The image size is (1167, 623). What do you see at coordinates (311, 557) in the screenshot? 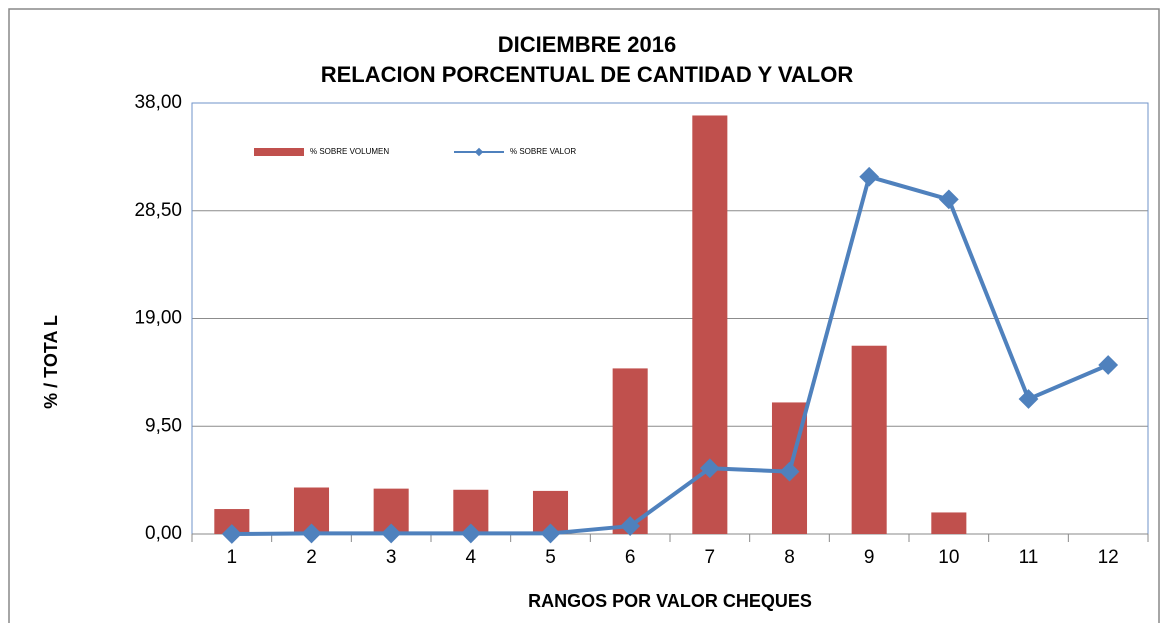
I see `x-tick-label: 2` at bounding box center [311, 557].